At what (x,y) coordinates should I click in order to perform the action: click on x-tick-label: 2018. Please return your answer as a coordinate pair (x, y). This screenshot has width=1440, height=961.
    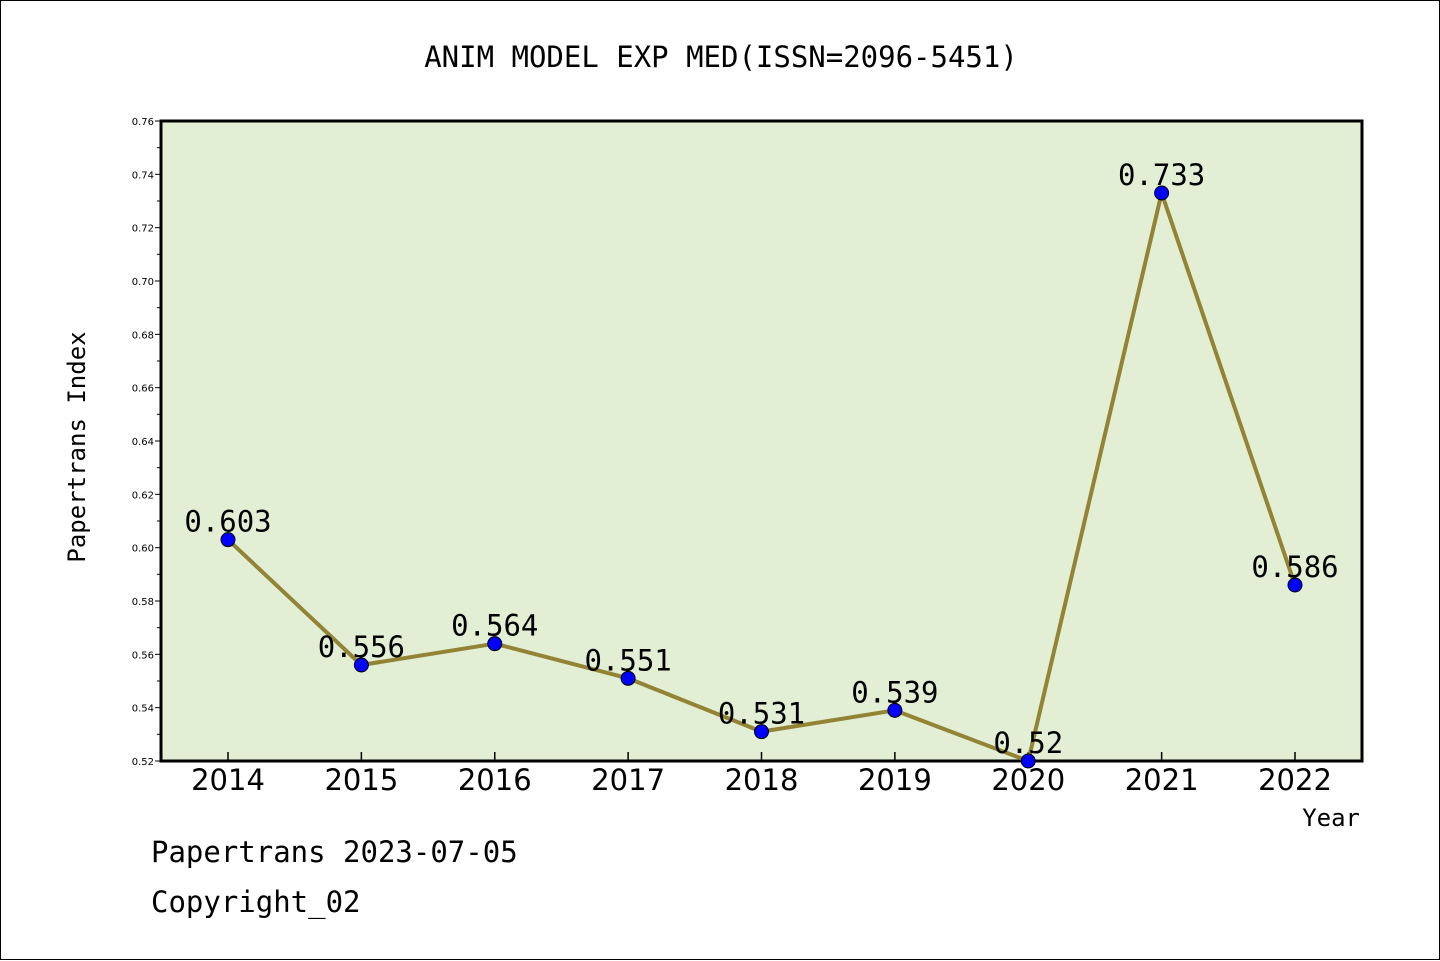
    Looking at the image, I should click on (762, 780).